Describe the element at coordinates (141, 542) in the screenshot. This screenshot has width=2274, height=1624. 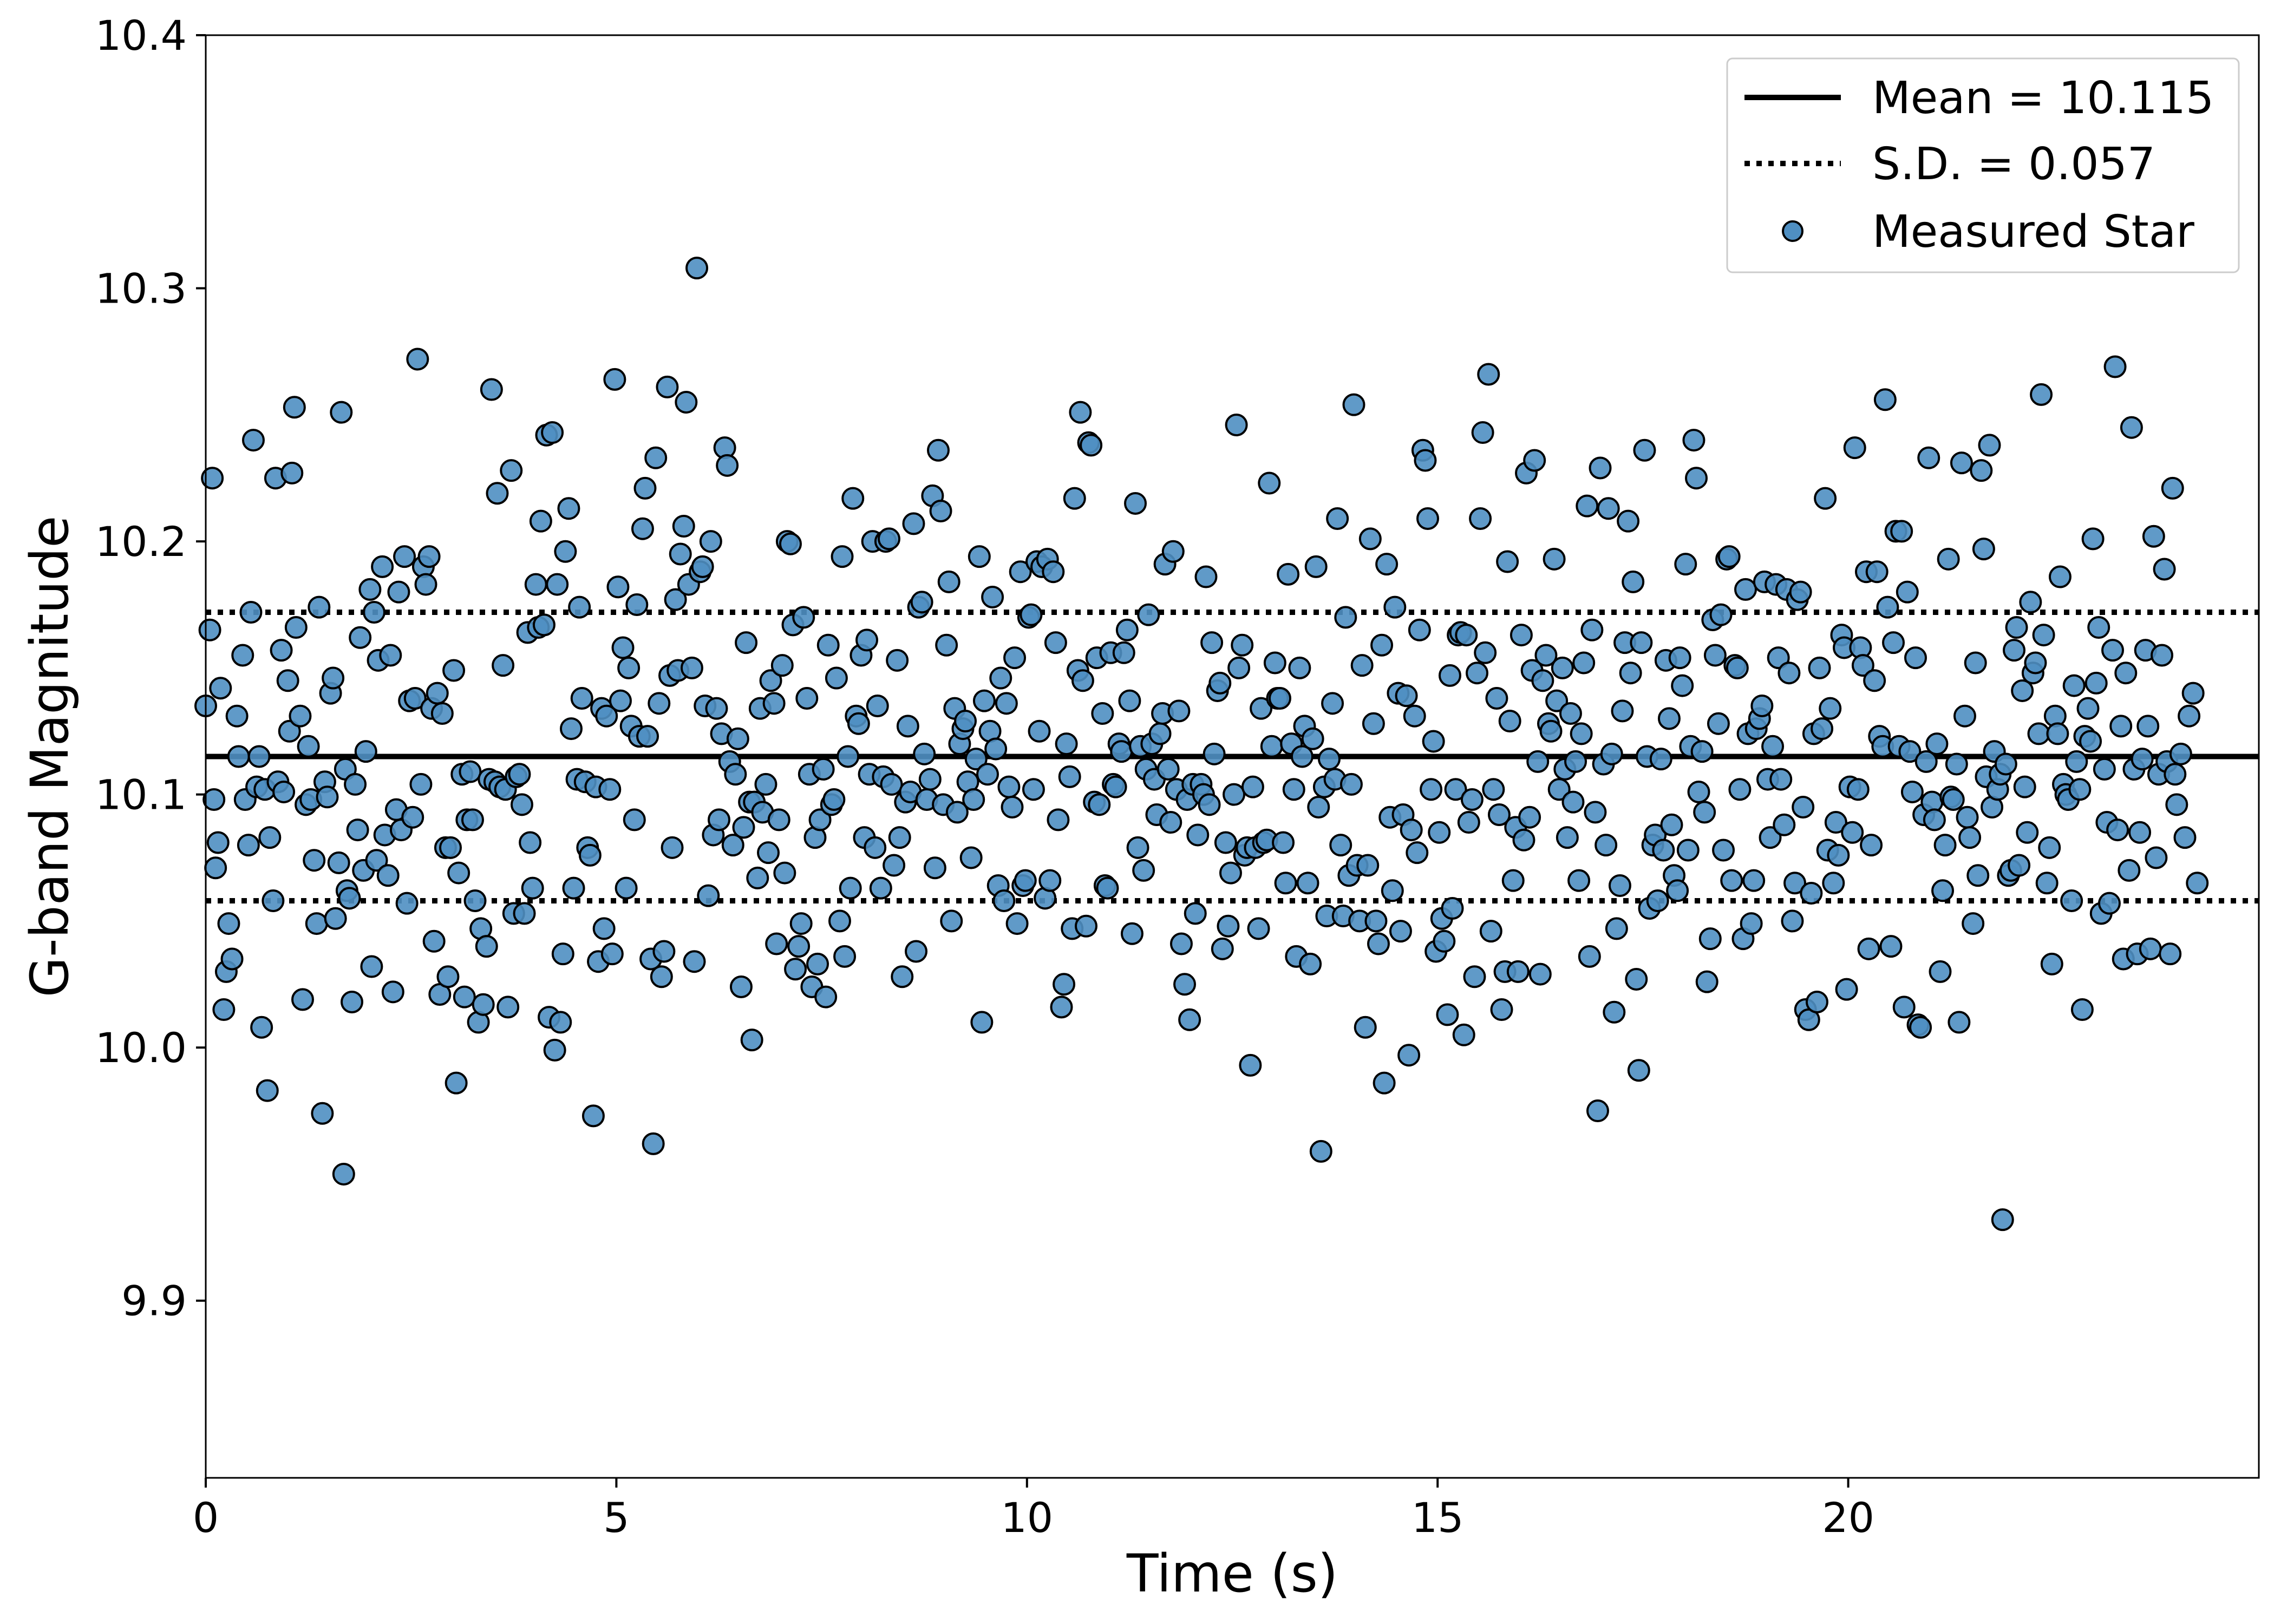
I see `y-tick-label: 10.2` at that location.